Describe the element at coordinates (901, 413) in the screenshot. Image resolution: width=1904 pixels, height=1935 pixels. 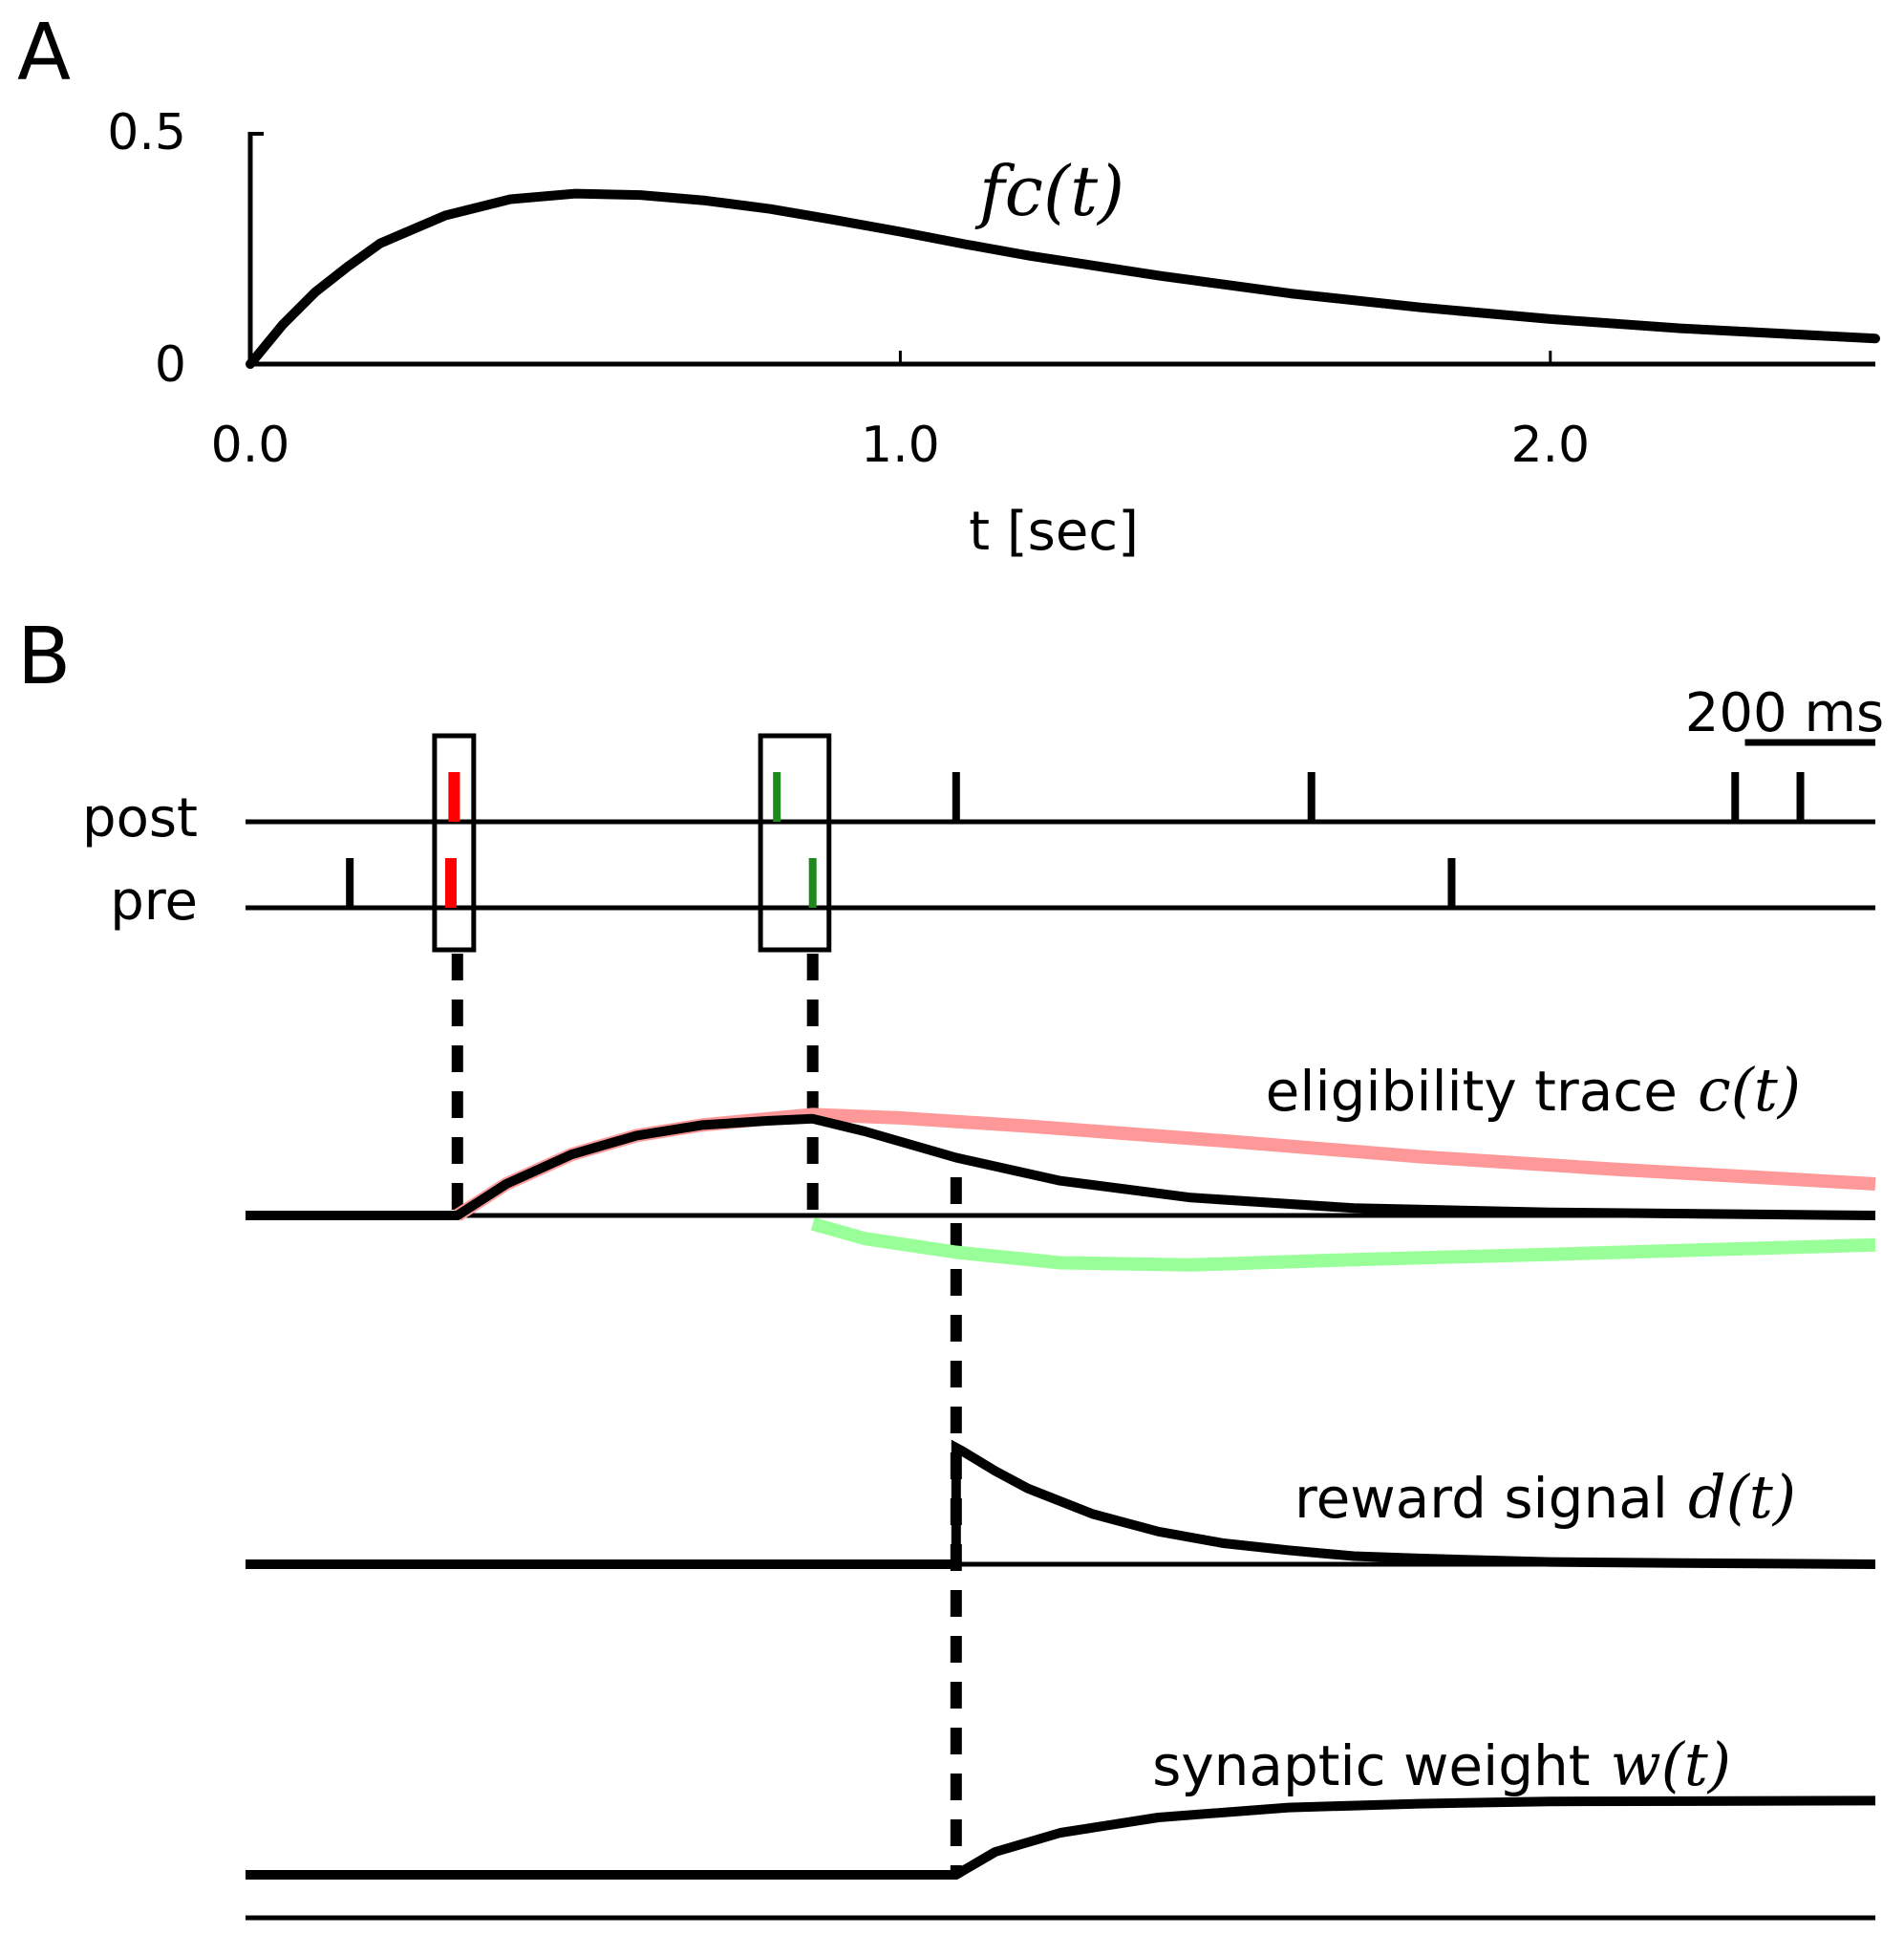
I see `panel-a-x-ticks: 0.0 1.0 2.0` at that location.